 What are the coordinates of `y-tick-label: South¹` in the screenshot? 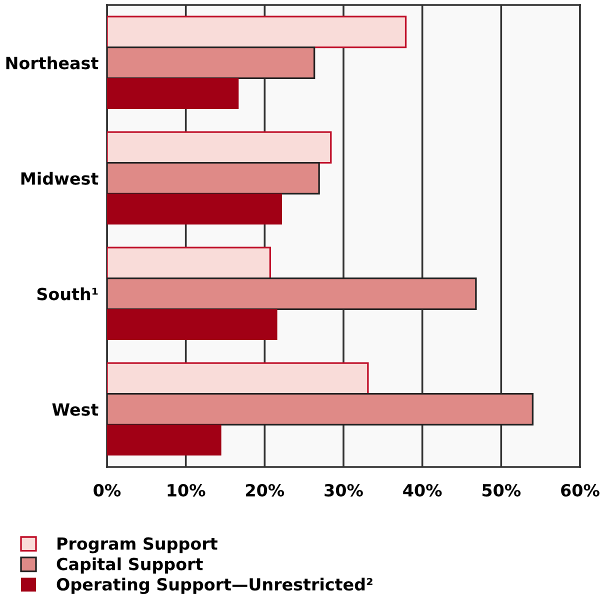 It's located at (67, 293).